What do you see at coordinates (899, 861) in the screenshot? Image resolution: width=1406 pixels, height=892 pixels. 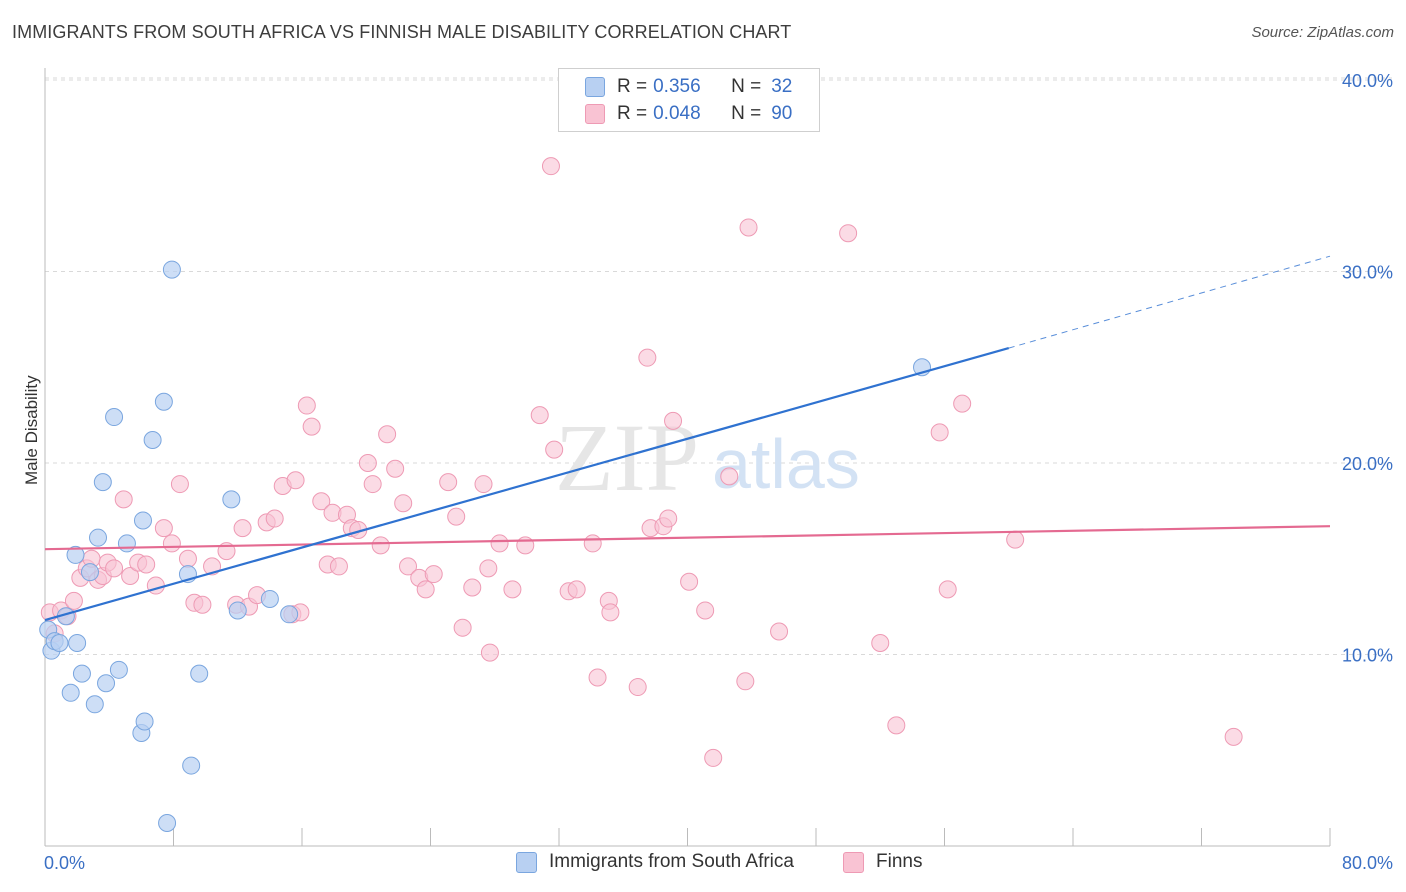 I see `bottom-legend-label: Finns` at bounding box center [899, 861].